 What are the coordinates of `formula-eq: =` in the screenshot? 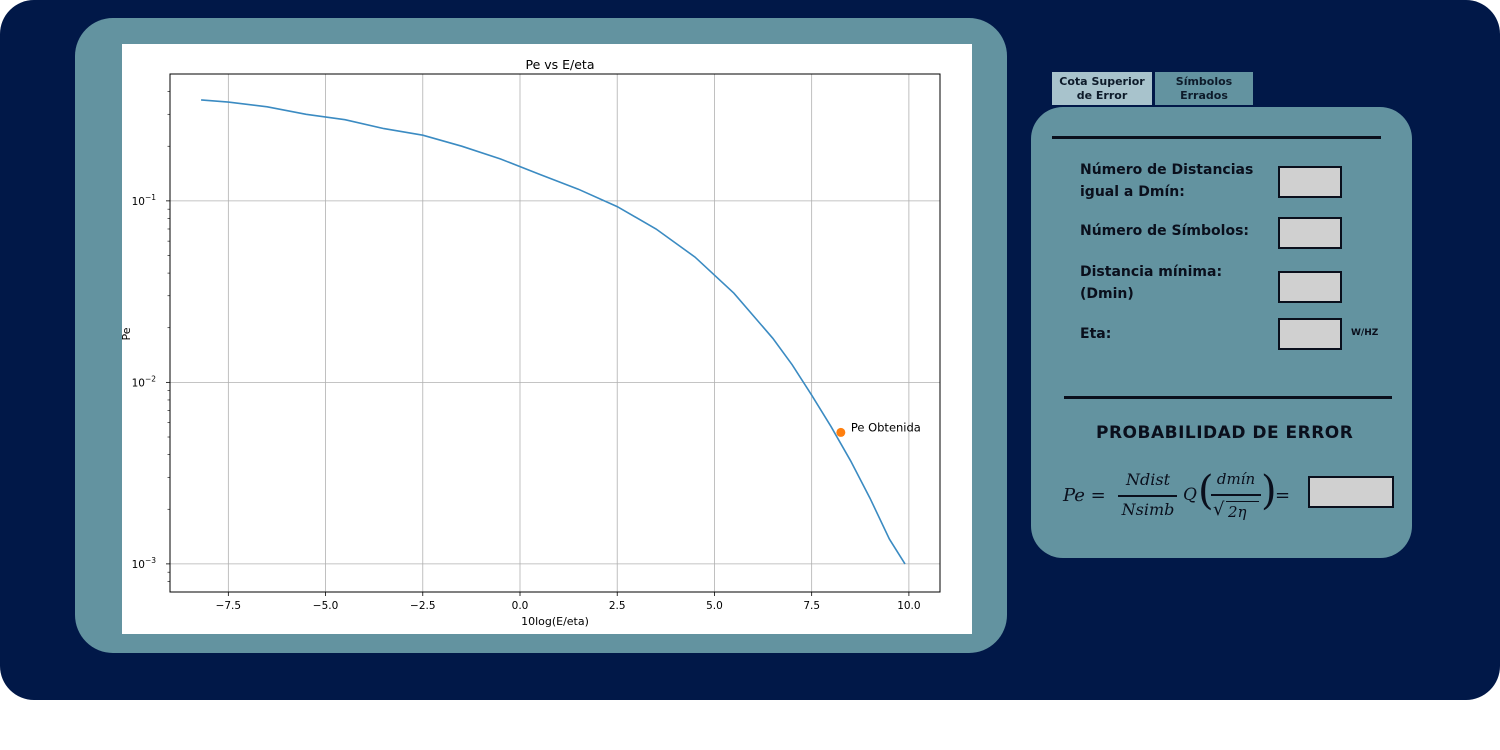 It's located at (1283, 495).